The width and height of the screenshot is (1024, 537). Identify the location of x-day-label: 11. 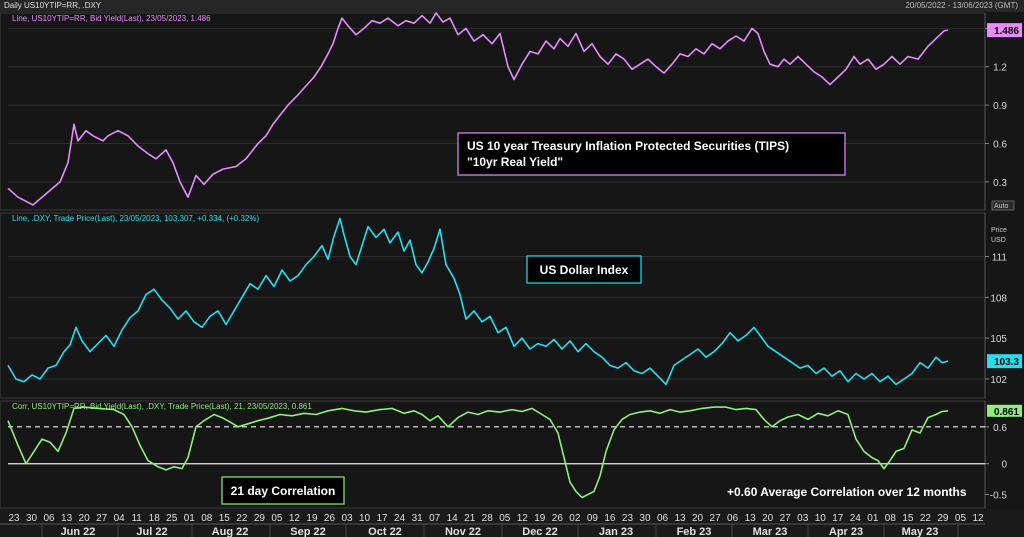
(136, 518).